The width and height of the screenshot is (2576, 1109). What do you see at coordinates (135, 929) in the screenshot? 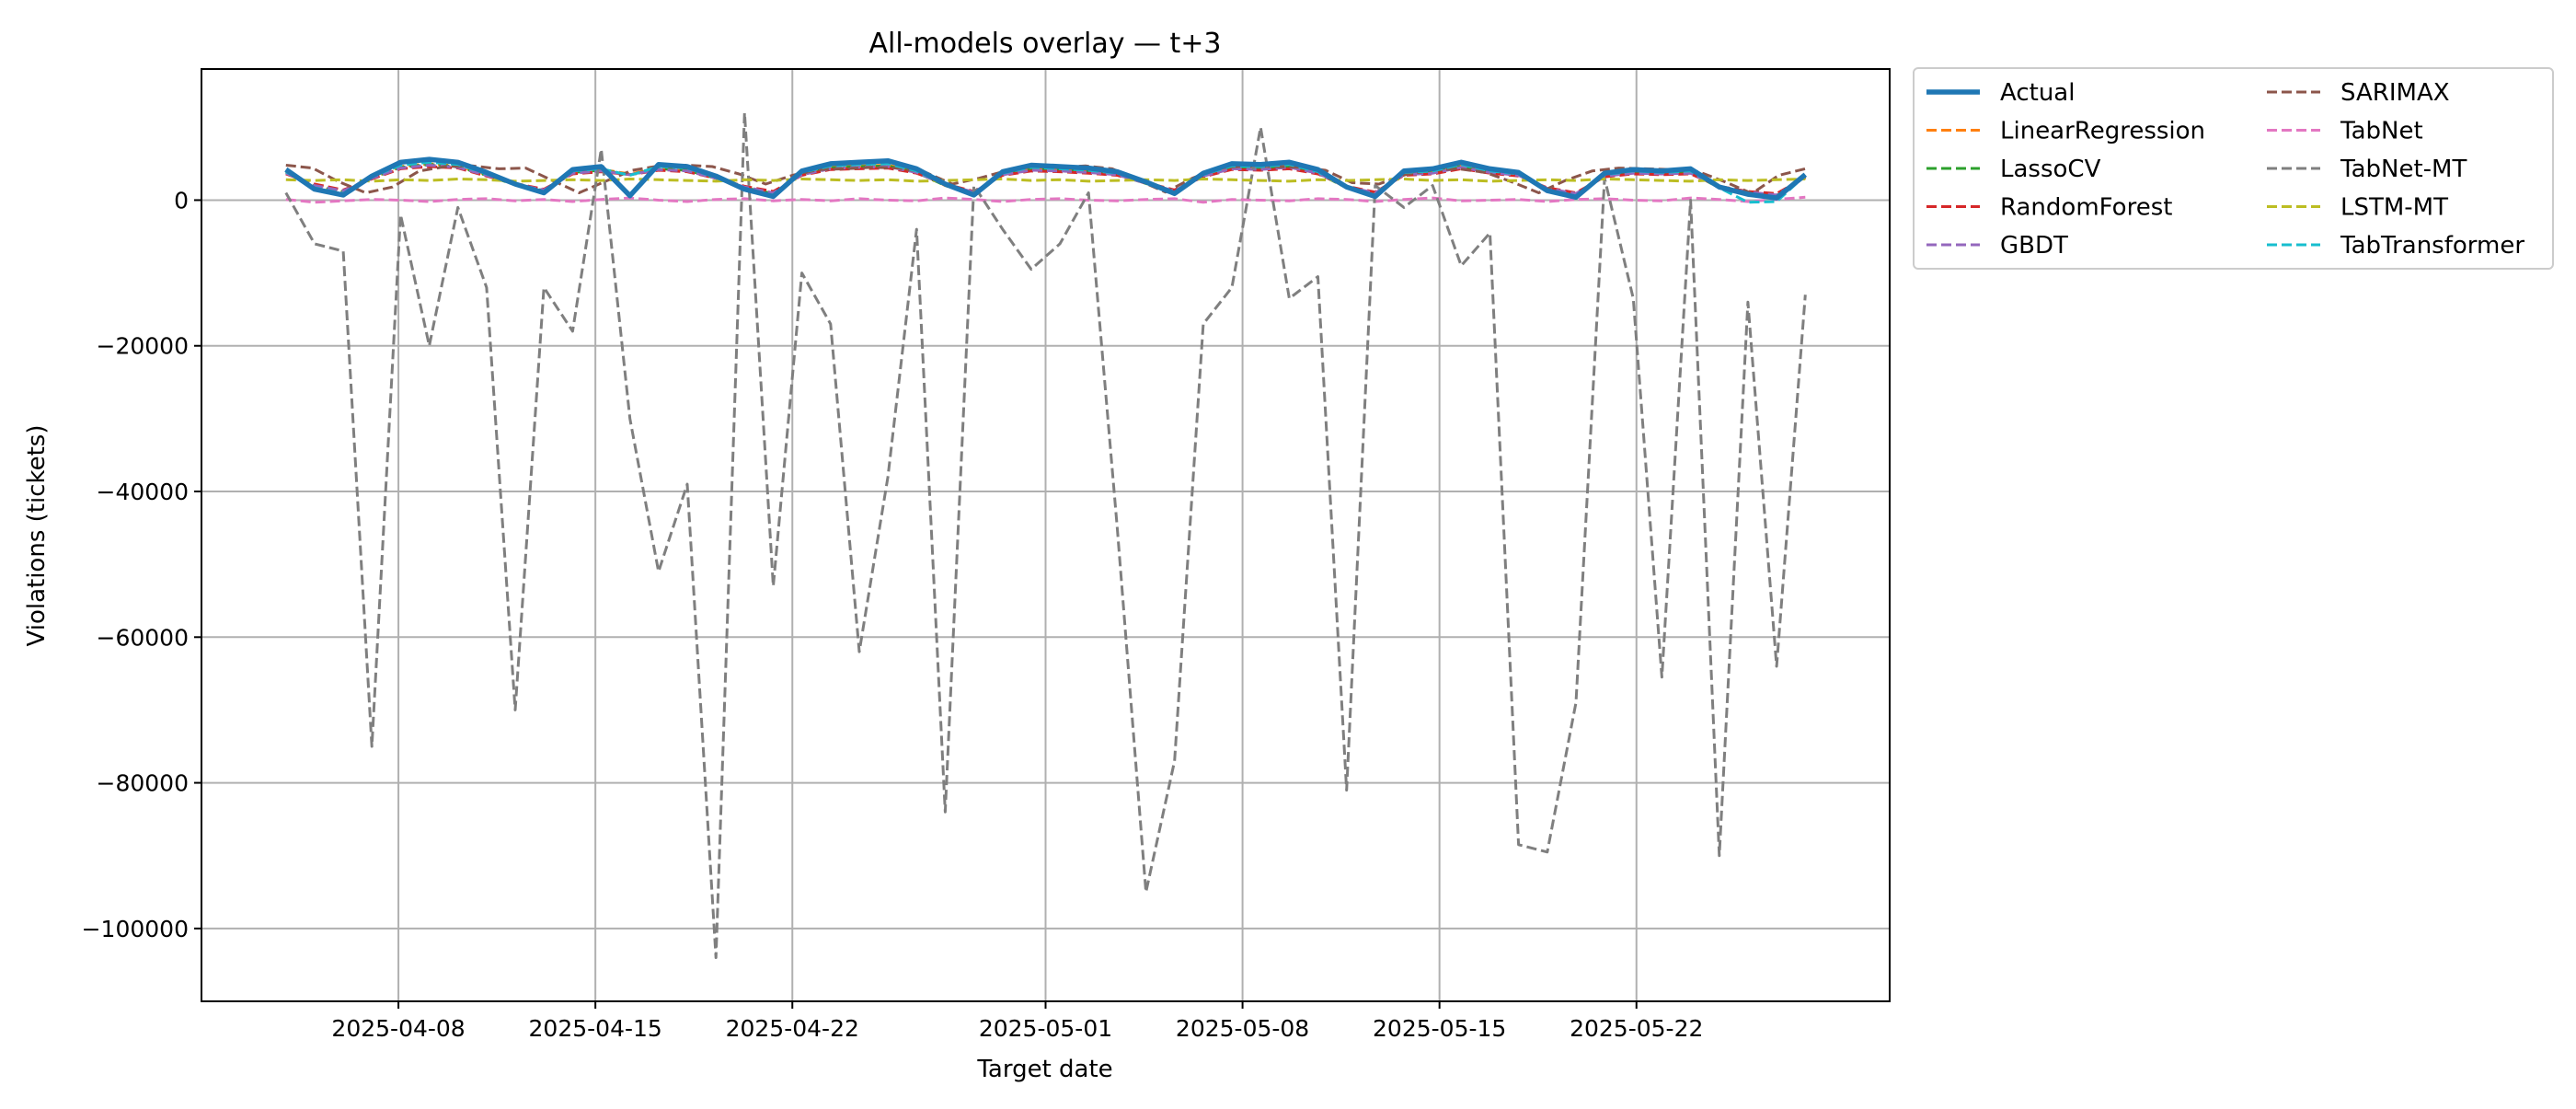
I see `y-tick-label: −100000` at bounding box center [135, 929].